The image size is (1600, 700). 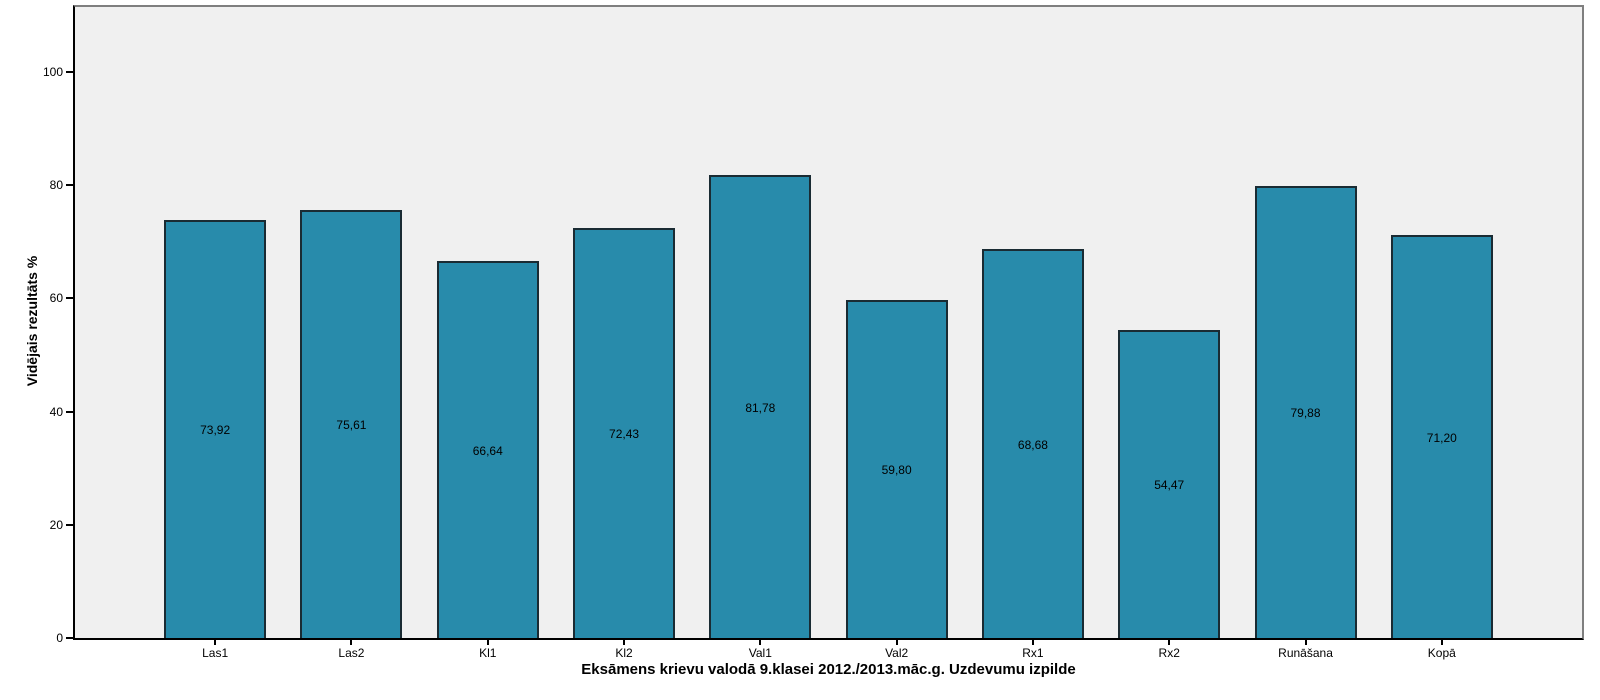 I want to click on bar: 79,88, so click(x=1305, y=412).